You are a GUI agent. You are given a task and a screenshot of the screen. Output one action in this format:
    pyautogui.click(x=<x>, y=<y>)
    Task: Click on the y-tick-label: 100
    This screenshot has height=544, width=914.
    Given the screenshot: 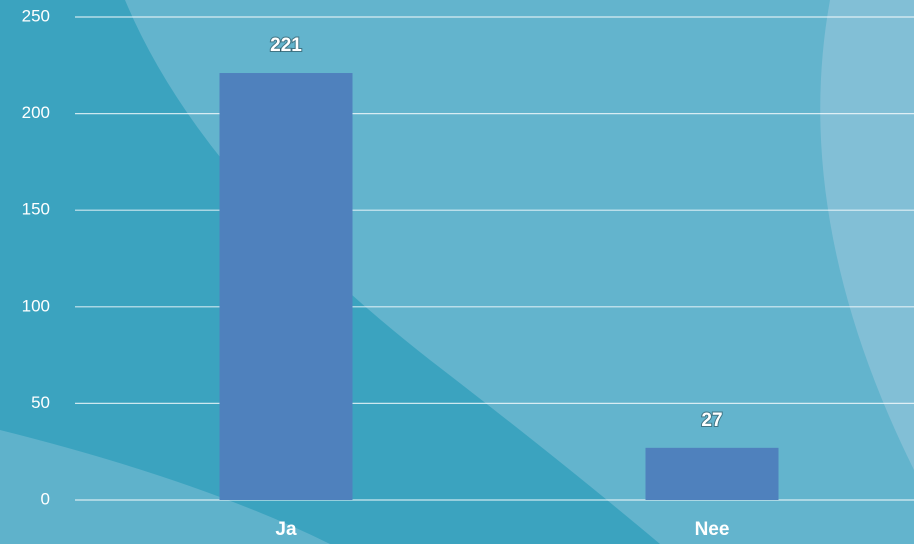 What is the action you would take?
    pyautogui.click(x=36, y=305)
    